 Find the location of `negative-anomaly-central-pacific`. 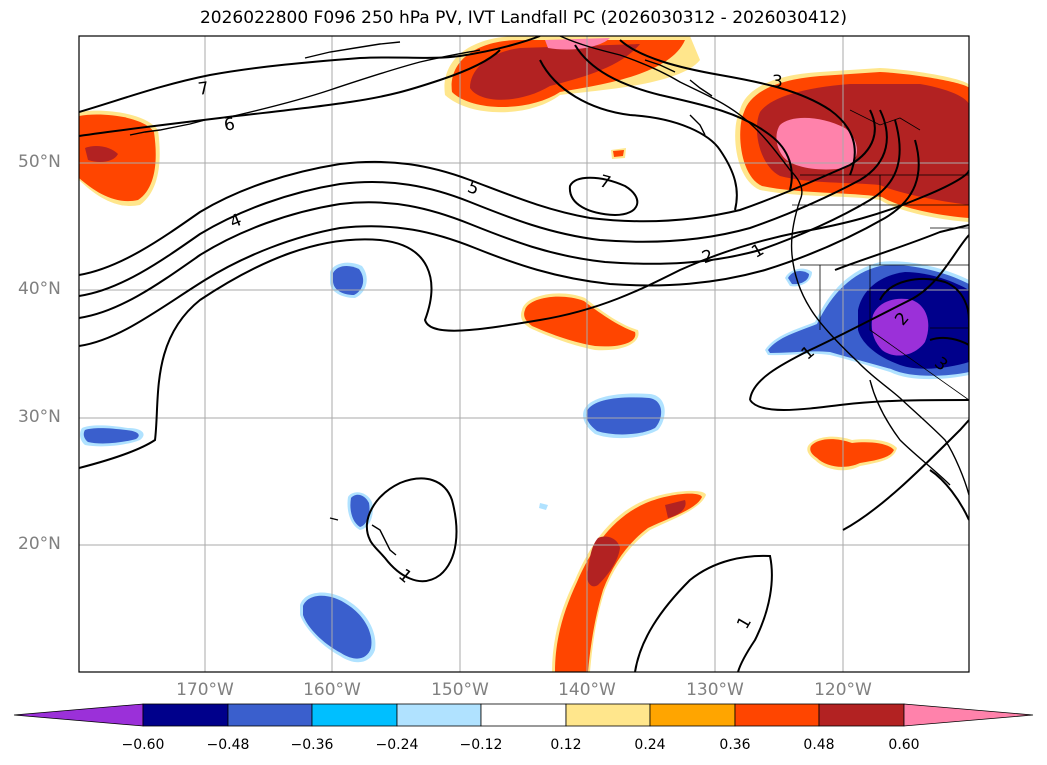

negative-anomaly-central-pacific is located at coordinates (497, 386).